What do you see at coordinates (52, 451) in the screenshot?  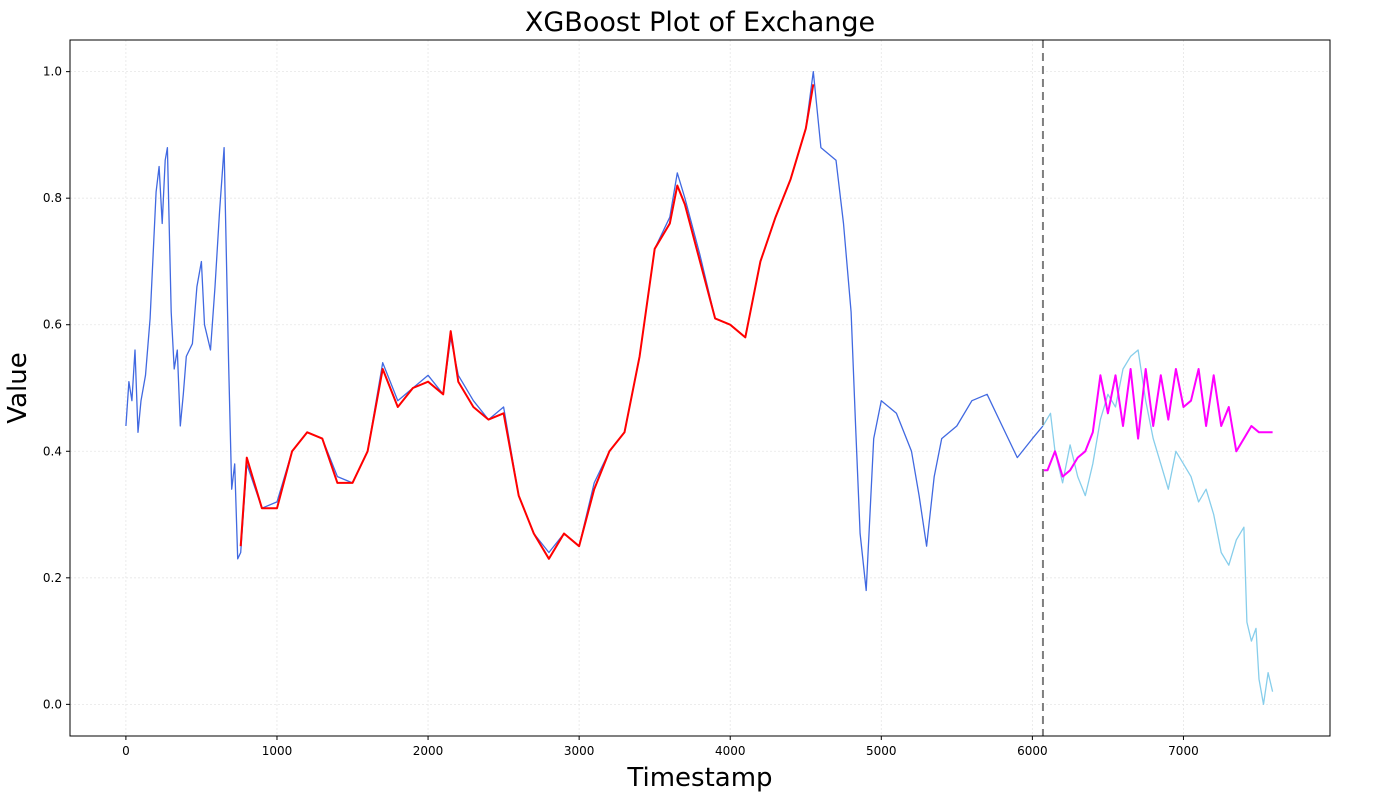 I see `y-tick-label: 0.4` at bounding box center [52, 451].